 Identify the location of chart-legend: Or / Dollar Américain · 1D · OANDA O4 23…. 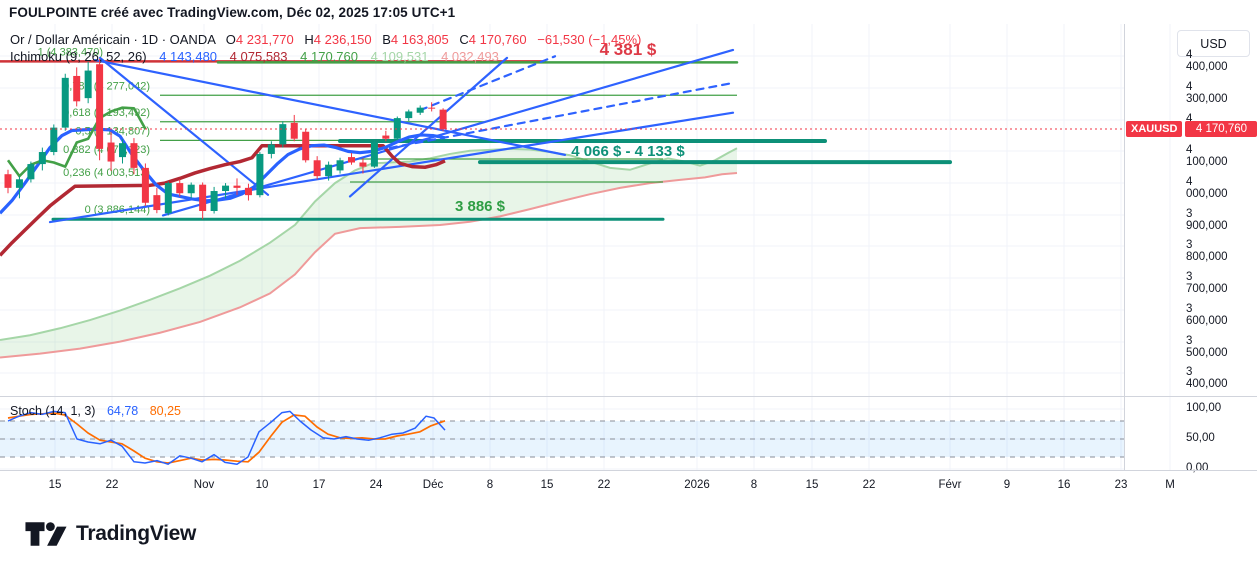
(325, 48).